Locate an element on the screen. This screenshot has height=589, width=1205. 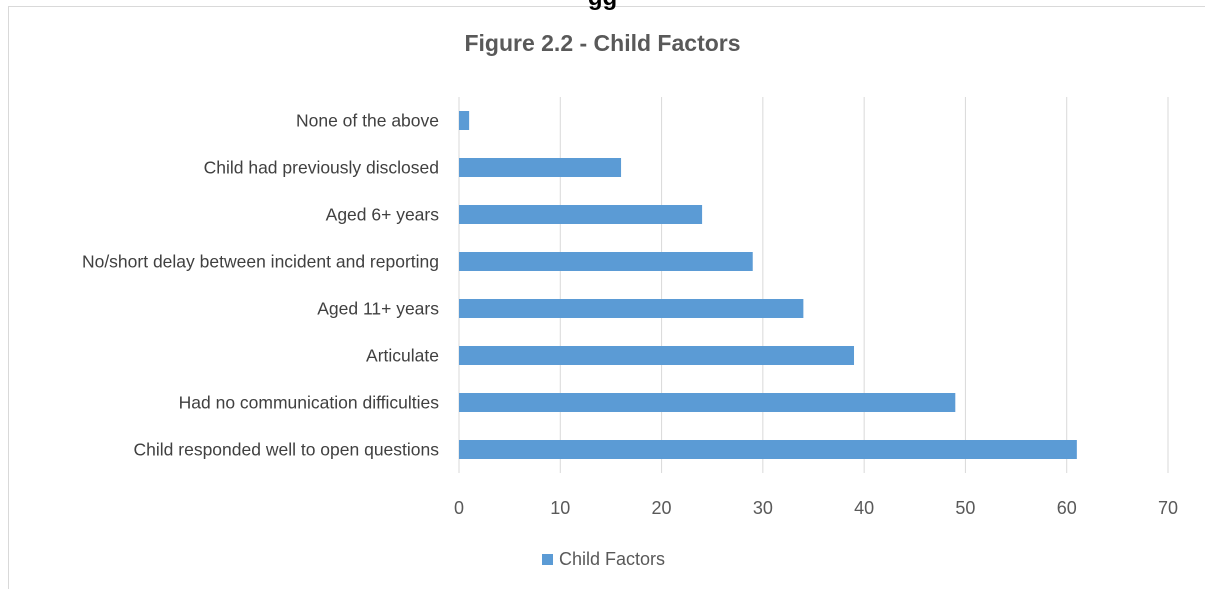
x-tick-label: 60 is located at coordinates (1067, 508).